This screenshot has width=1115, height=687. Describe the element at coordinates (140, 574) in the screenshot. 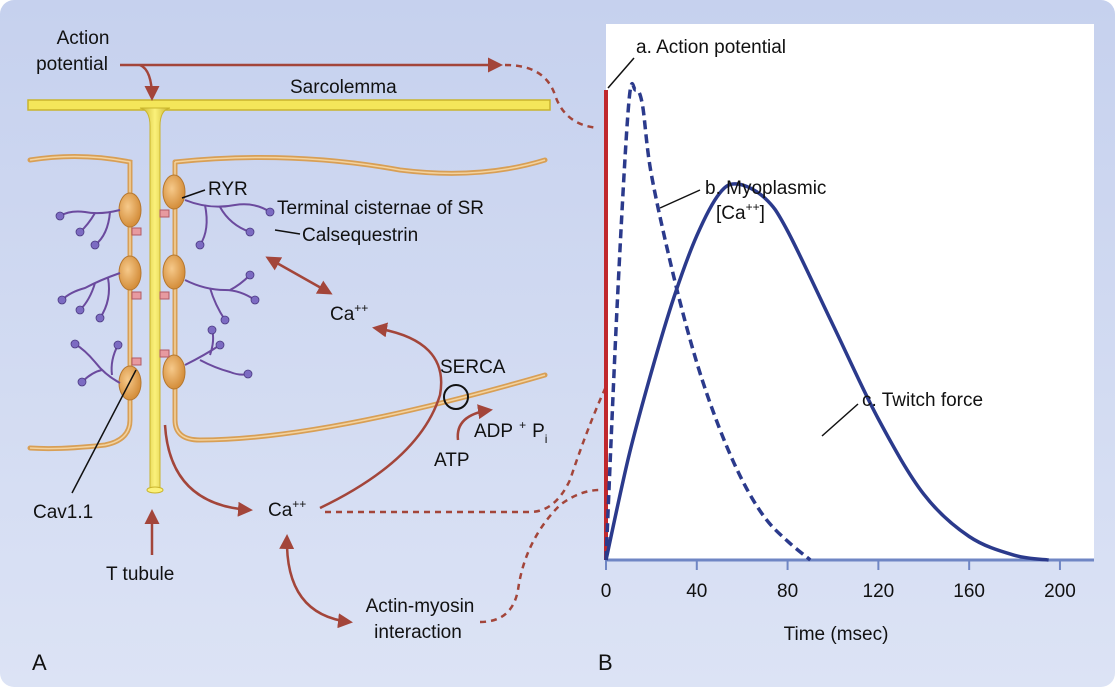

I see `label-t-tubule: T tubule` at that location.